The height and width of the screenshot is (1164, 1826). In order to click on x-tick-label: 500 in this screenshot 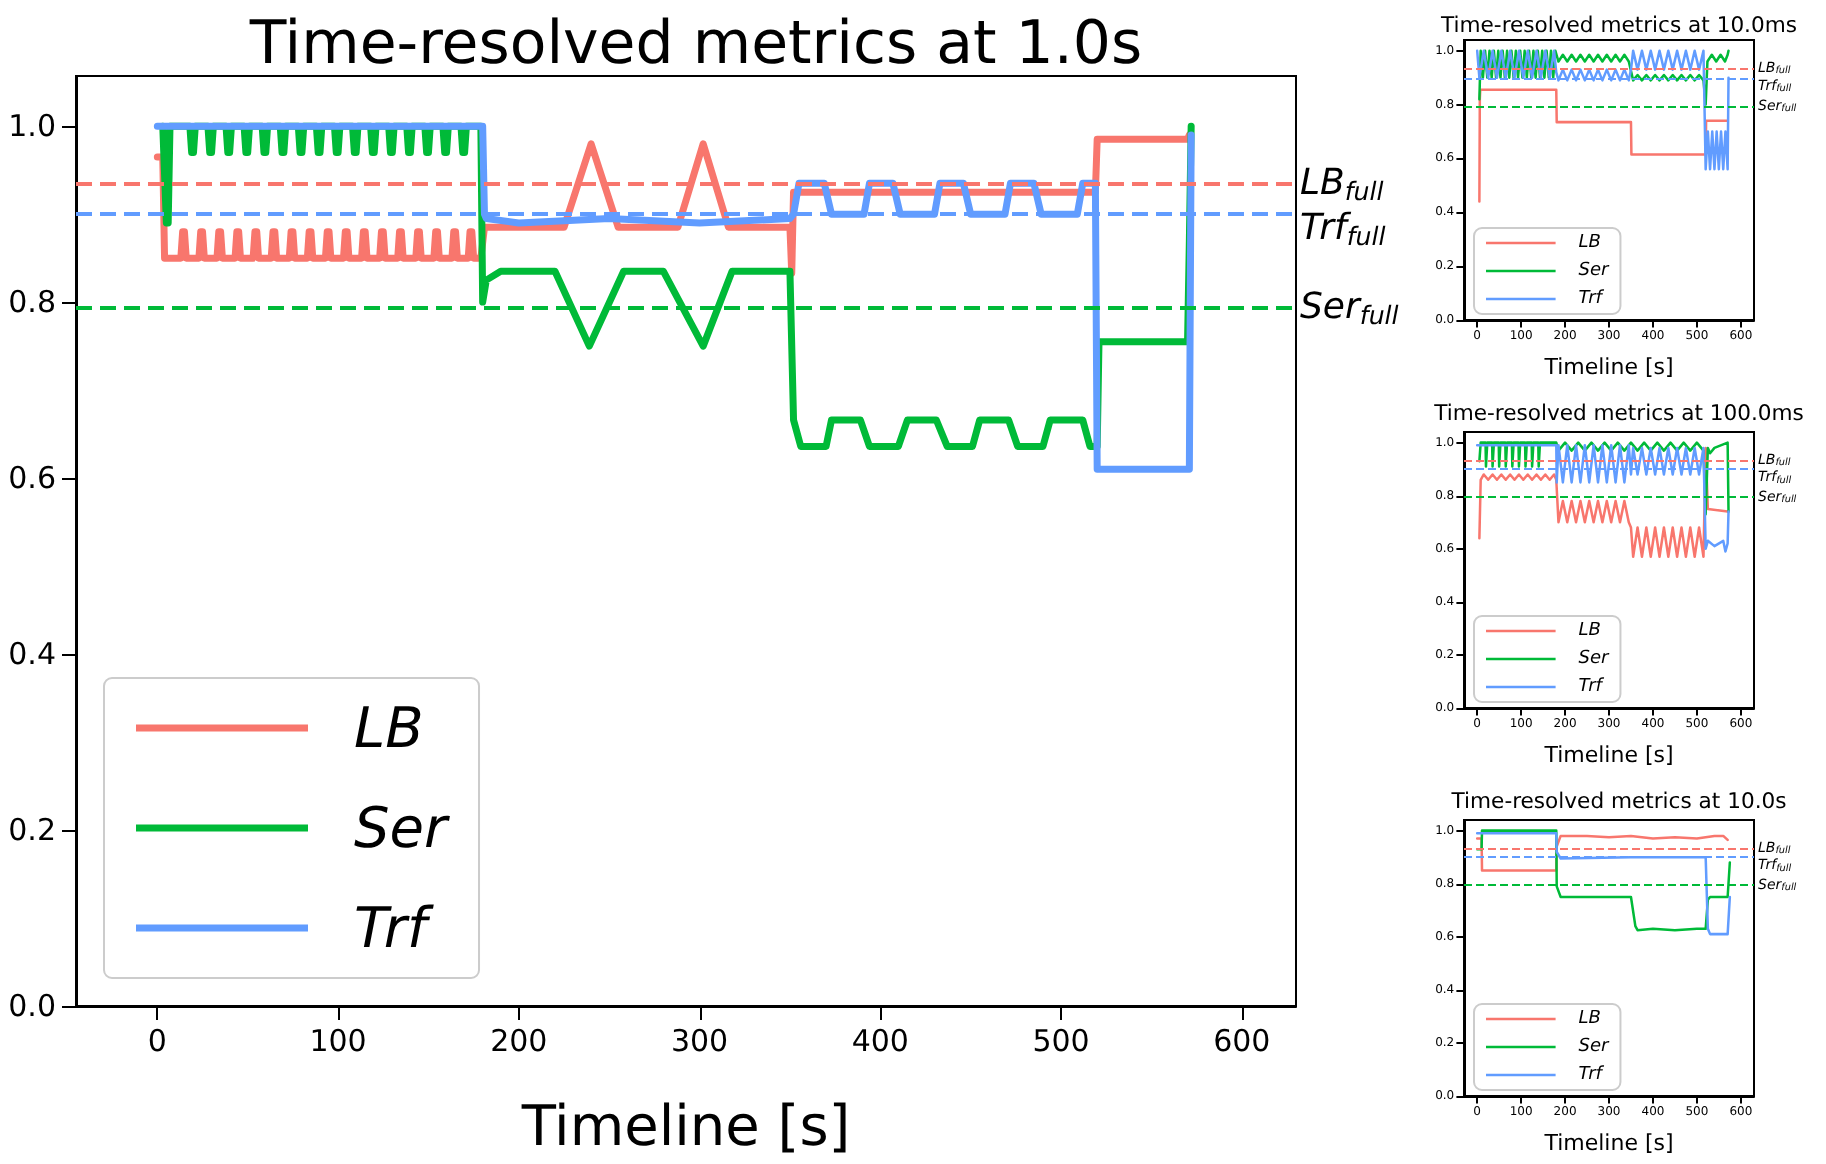, I will do `click(1061, 1041)`.